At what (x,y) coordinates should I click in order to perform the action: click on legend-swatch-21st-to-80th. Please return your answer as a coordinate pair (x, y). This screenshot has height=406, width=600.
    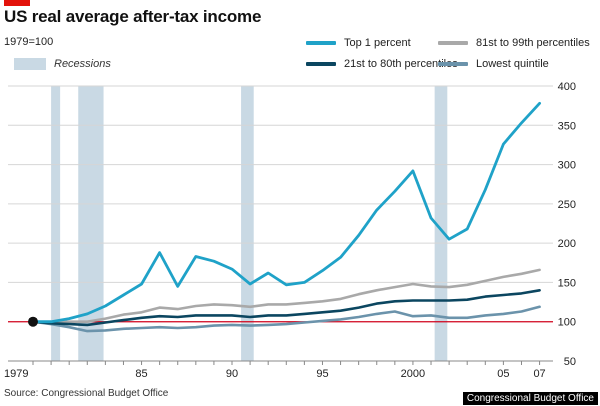
    Looking at the image, I should click on (321, 64).